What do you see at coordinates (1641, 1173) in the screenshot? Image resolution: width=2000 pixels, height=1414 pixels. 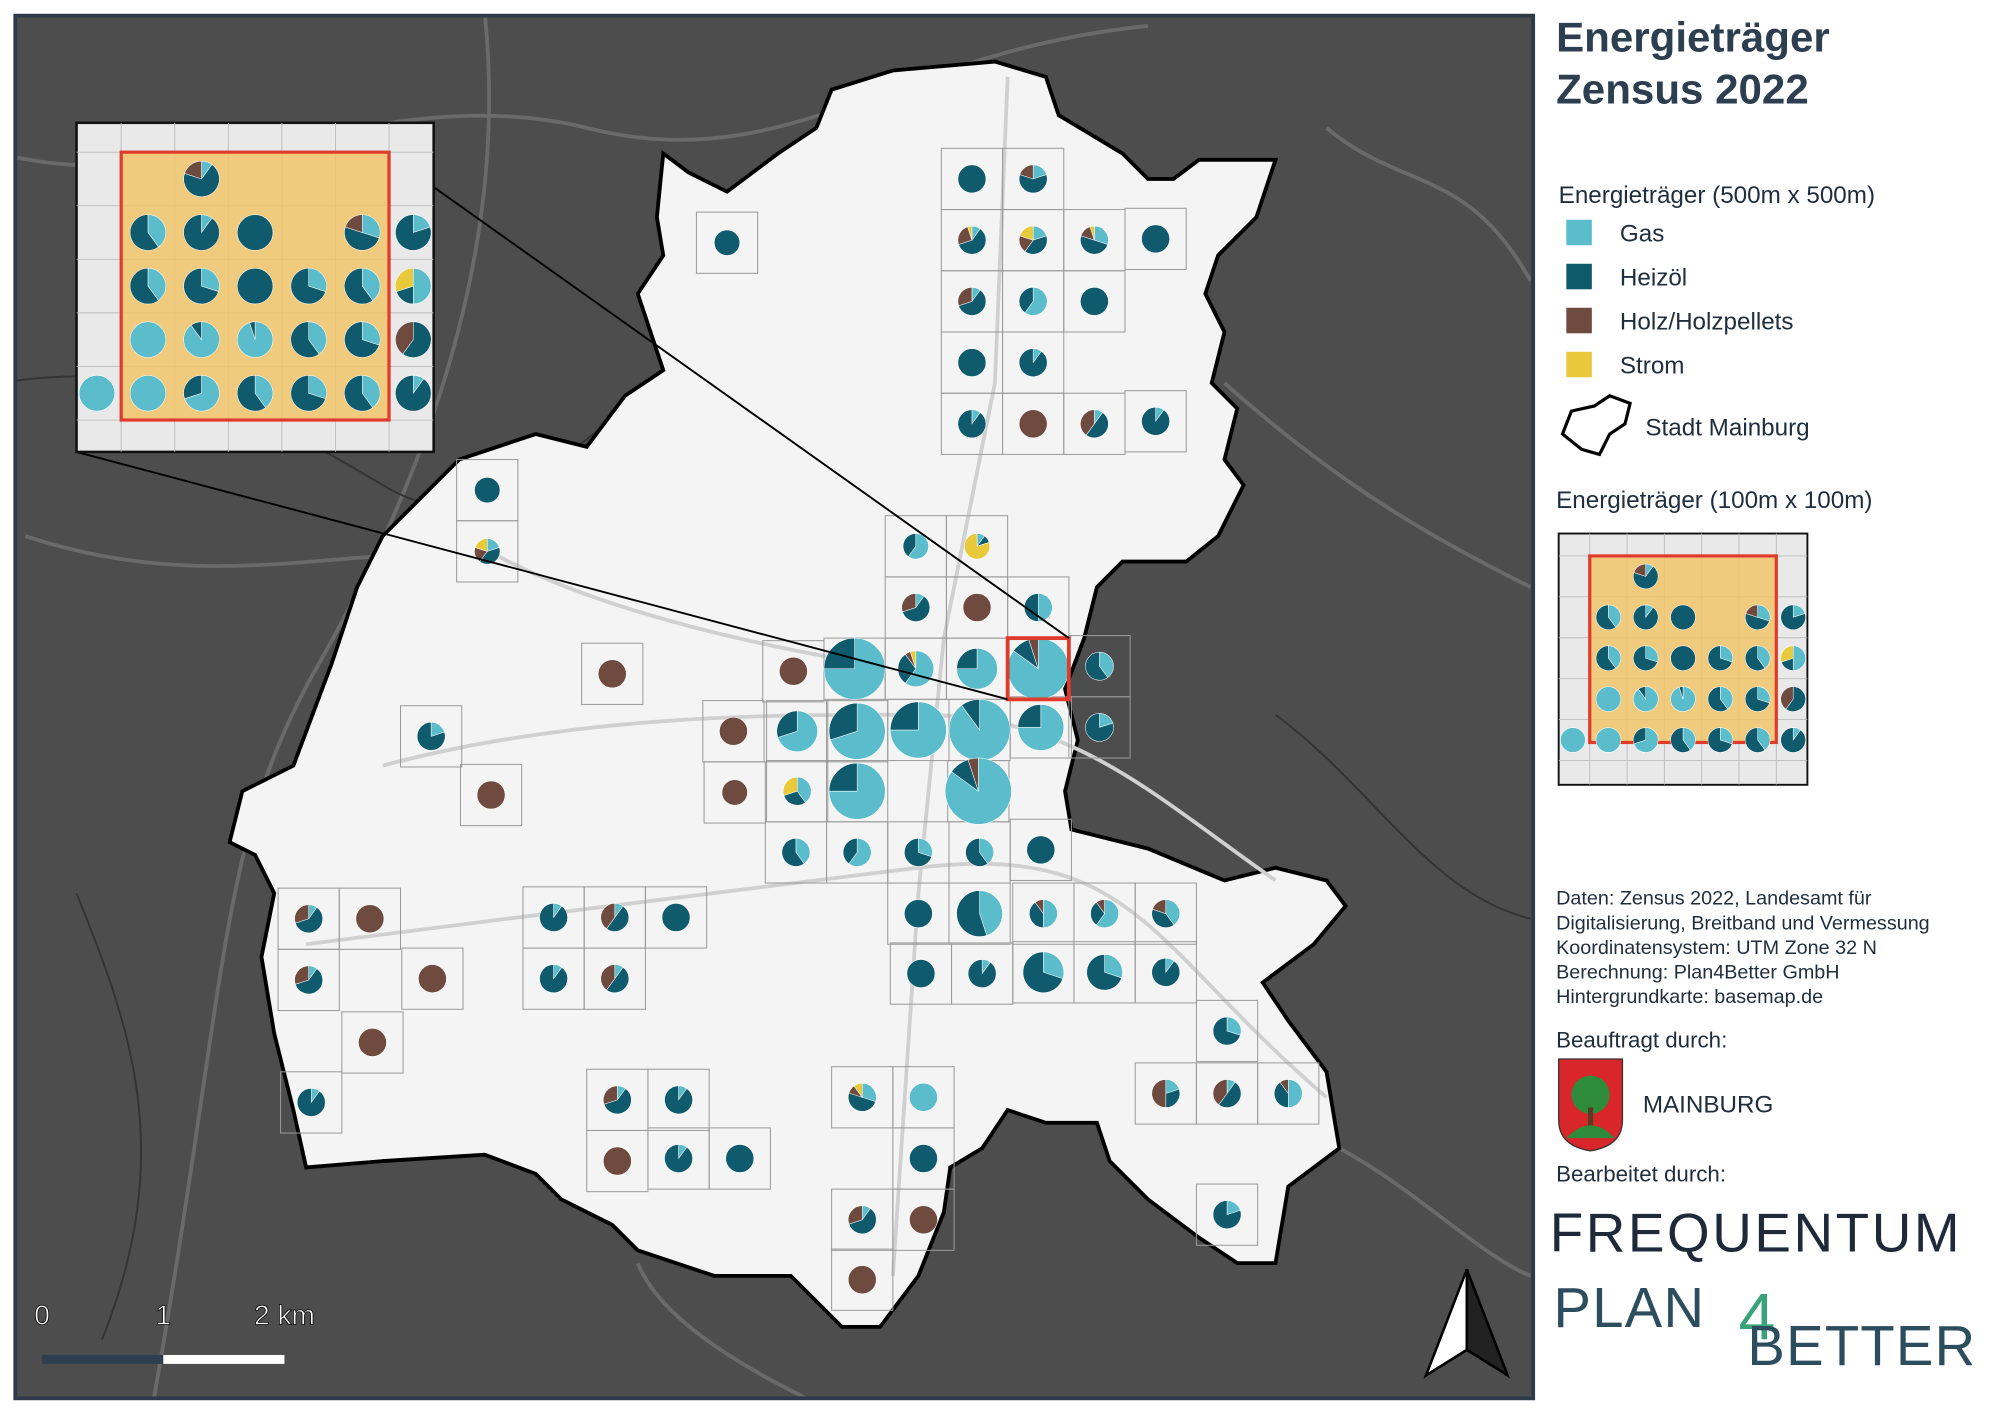 I see `edited-label: Bearbeitet durch:` at bounding box center [1641, 1173].